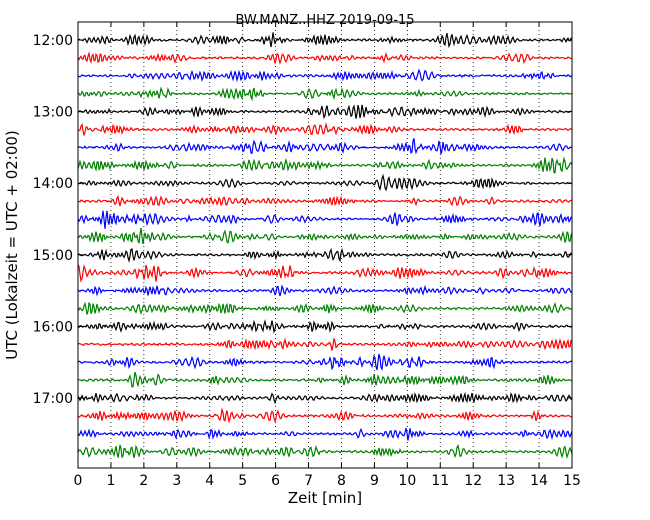 Image resolution: width=650 pixels, height=520 pixels. What do you see at coordinates (308, 481) in the screenshot?
I see `x-tick-label: 7` at bounding box center [308, 481].